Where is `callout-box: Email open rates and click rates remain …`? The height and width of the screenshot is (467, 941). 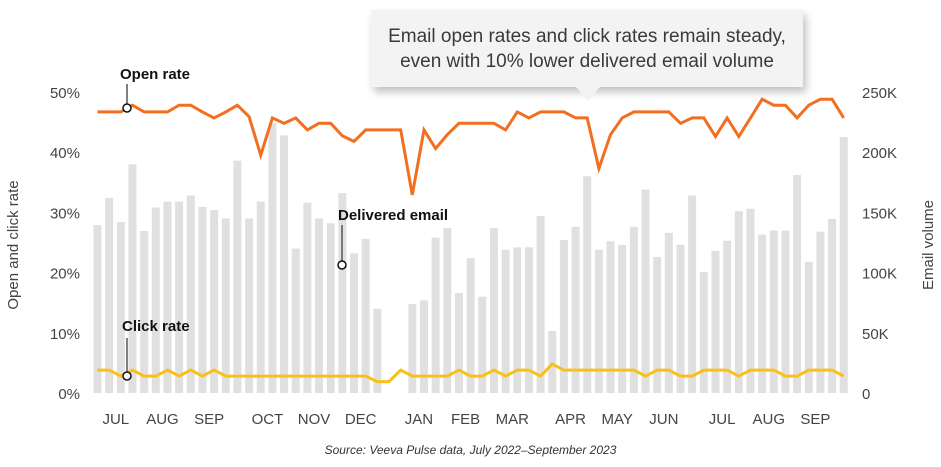
callout-box: Email open rates and click rates remain … is located at coordinates (587, 48).